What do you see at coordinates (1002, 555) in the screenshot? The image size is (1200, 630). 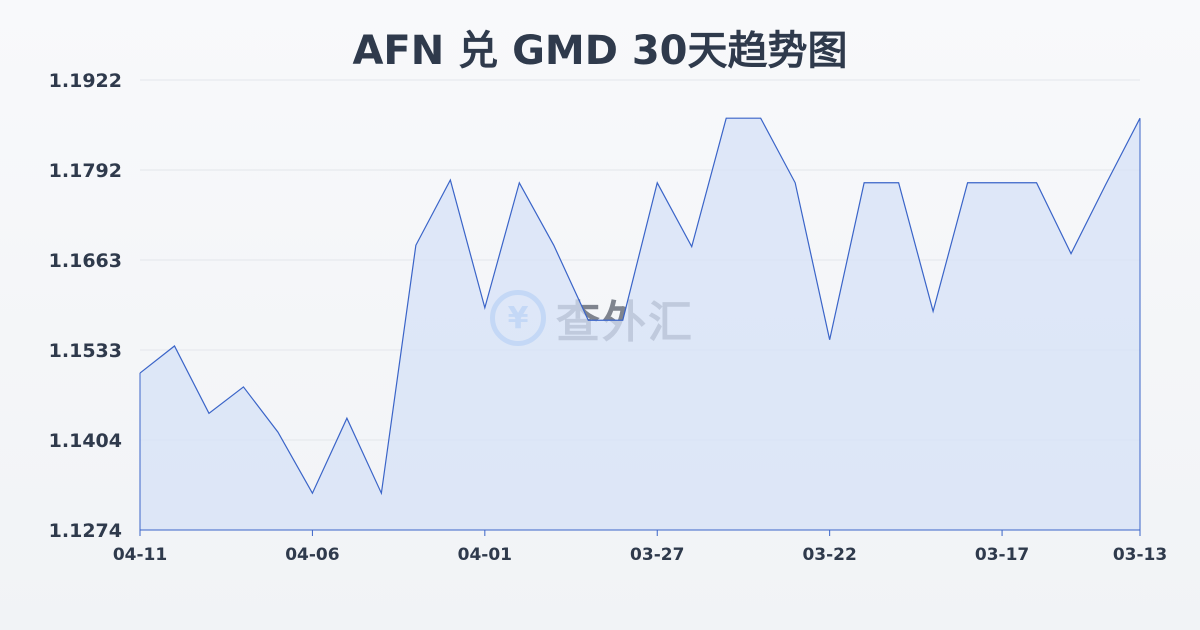 I see `x-tick-label: 03-17` at bounding box center [1002, 555].